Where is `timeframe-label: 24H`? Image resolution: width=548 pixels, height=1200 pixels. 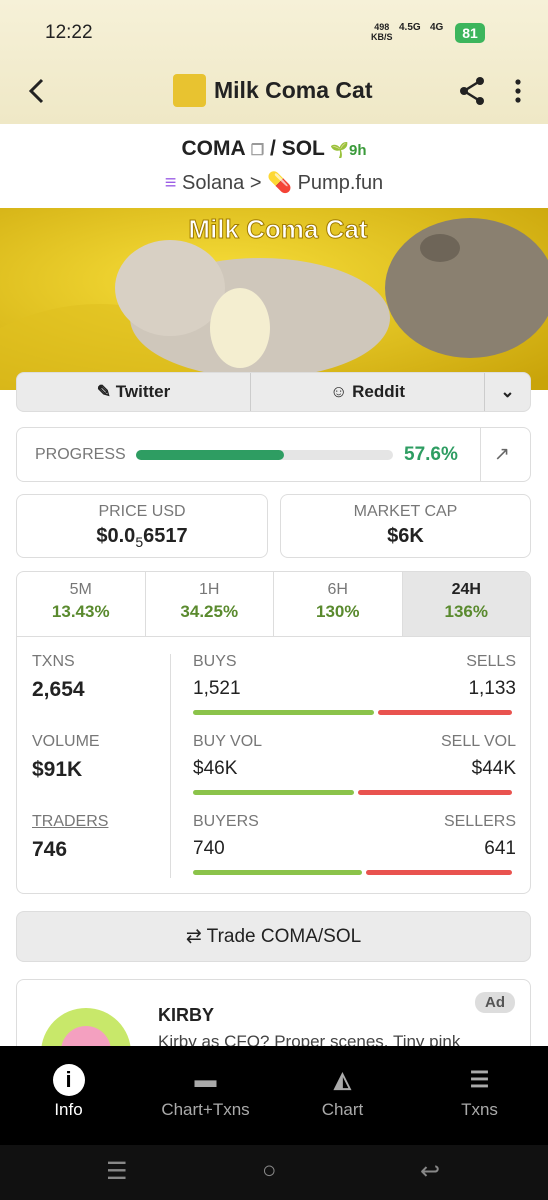
timeframe-label: 24H is located at coordinates (466, 589).